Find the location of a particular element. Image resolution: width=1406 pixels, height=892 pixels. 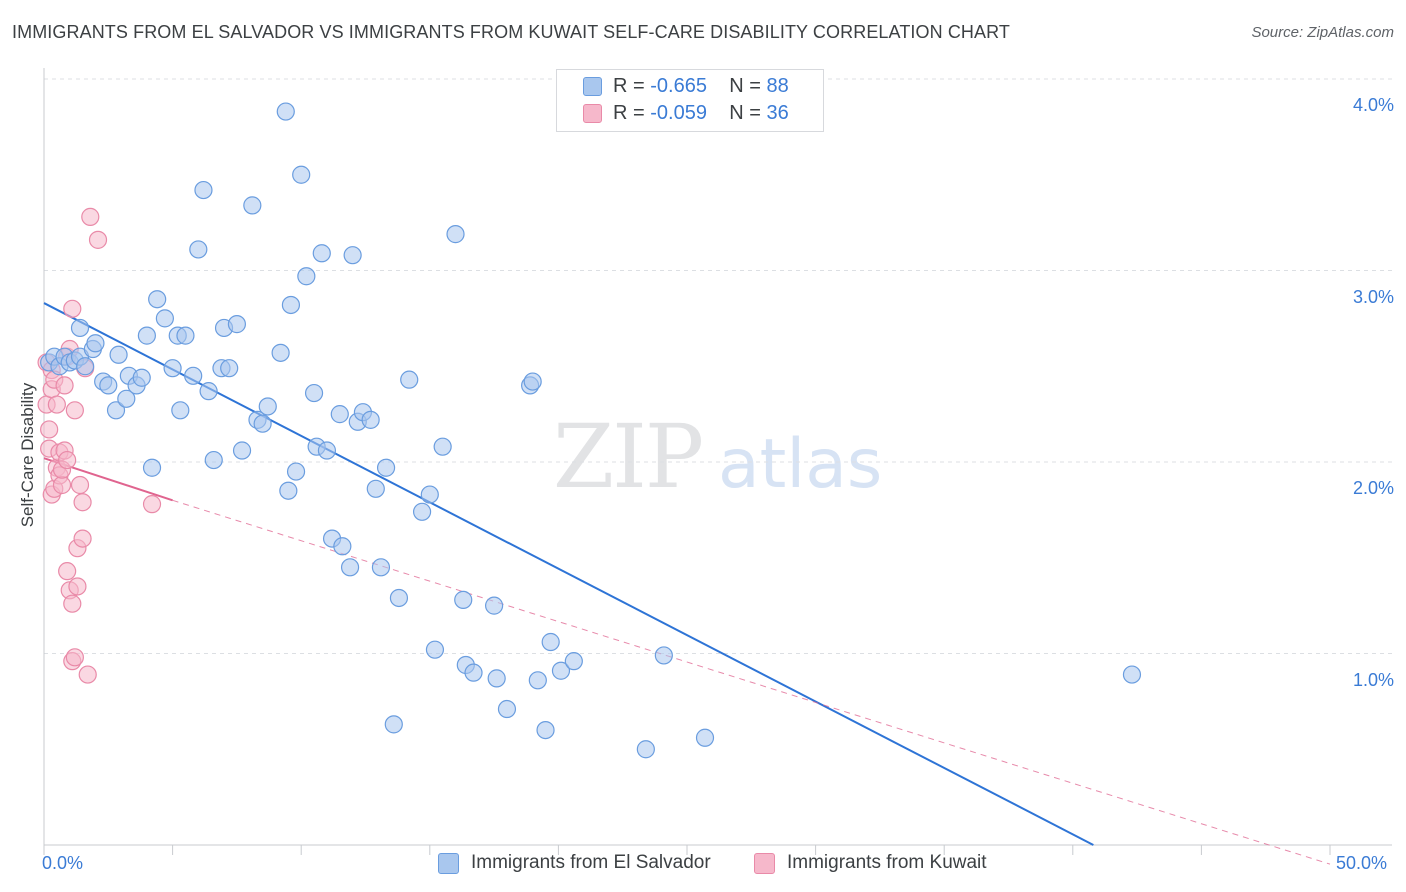

correlation-legend: R = -0.665 N = 88 R = -0.059 N = 36 is located at coordinates (690, 100).